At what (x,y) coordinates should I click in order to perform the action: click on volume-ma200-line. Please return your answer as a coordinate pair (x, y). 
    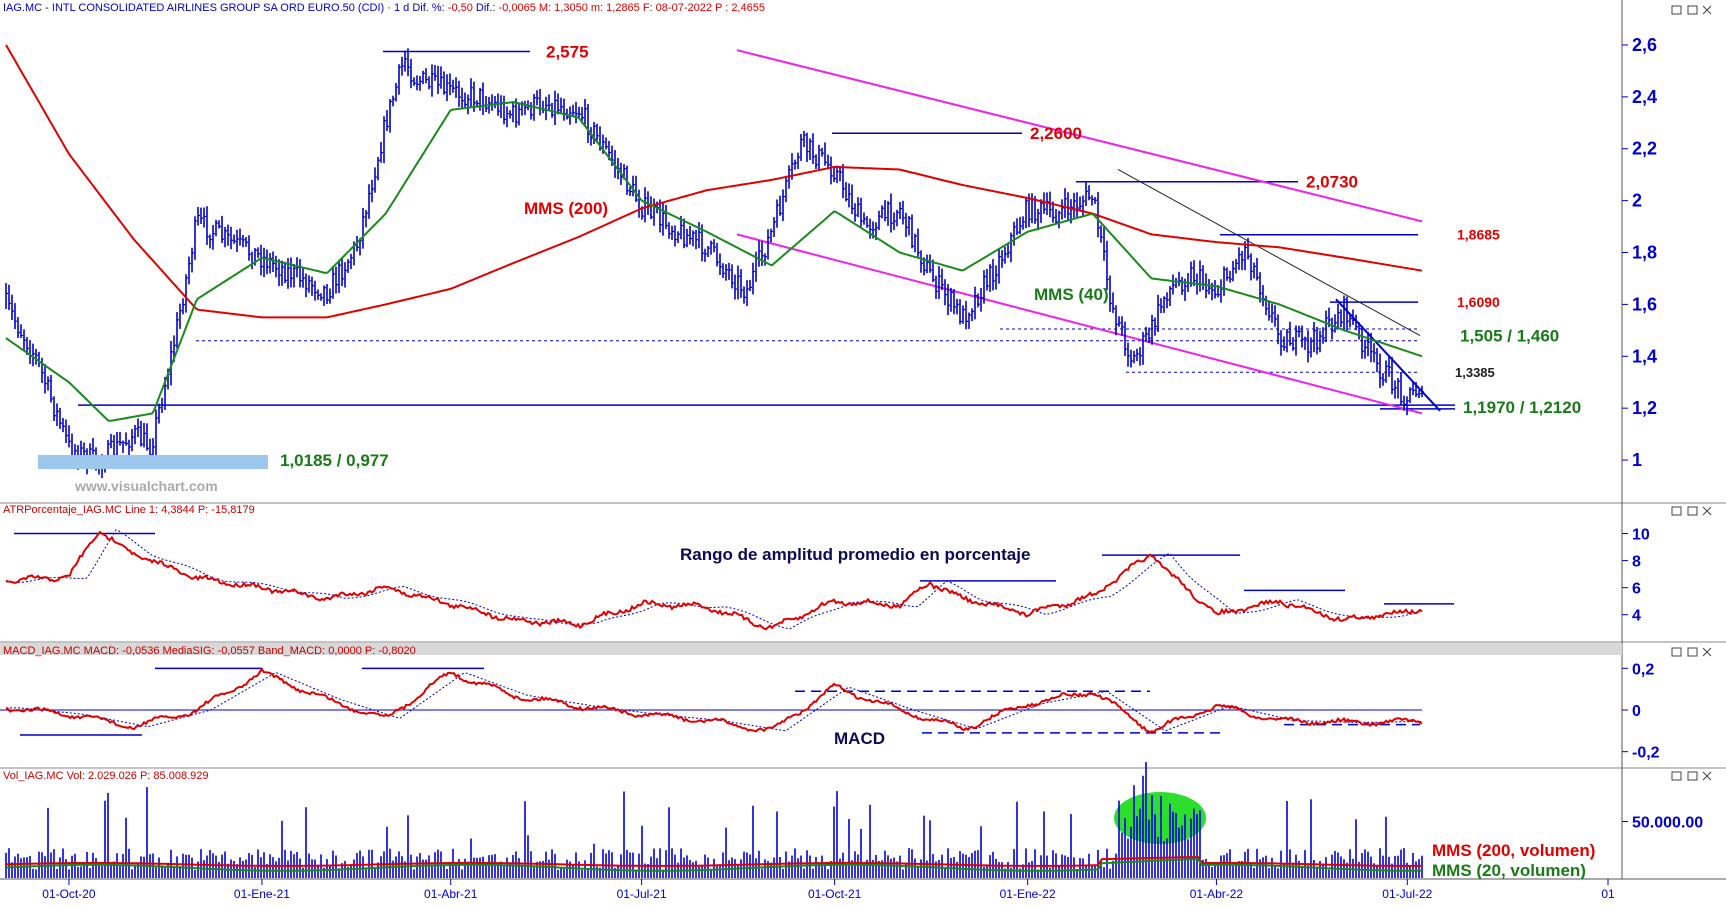
    Looking at the image, I should click on (713, 861).